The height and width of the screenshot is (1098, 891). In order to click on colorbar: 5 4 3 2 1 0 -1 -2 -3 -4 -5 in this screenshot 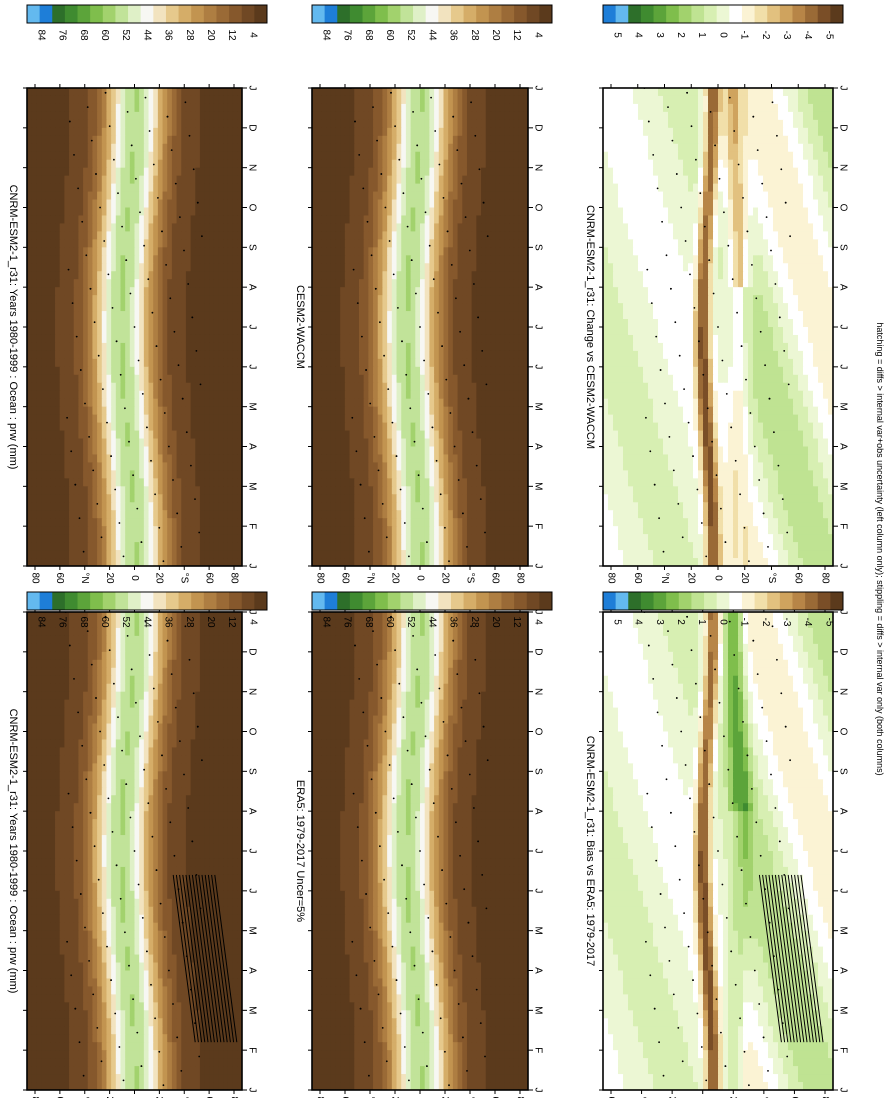, I will do `click(723, 609)`.